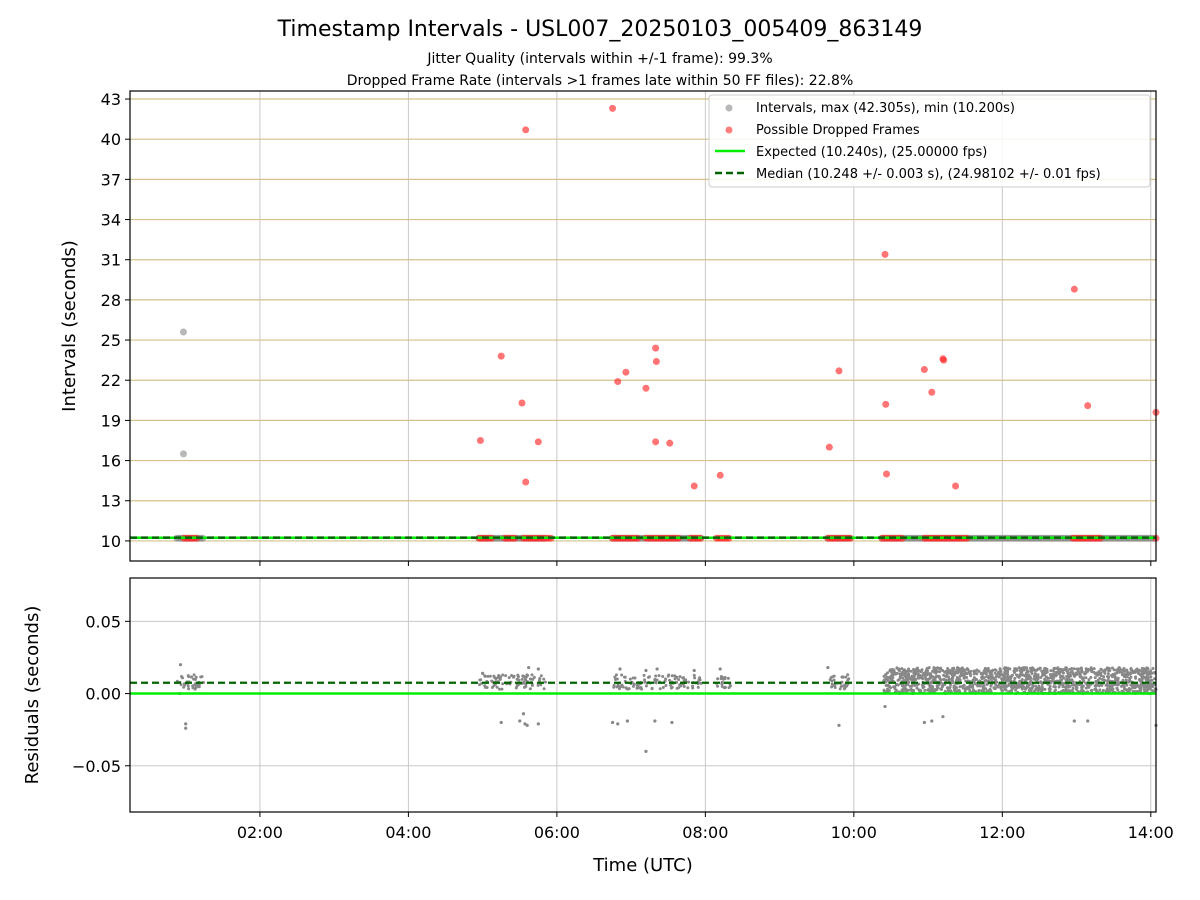 The image size is (1200, 900). I want to click on x-tick-label: 02:00, so click(260, 832).